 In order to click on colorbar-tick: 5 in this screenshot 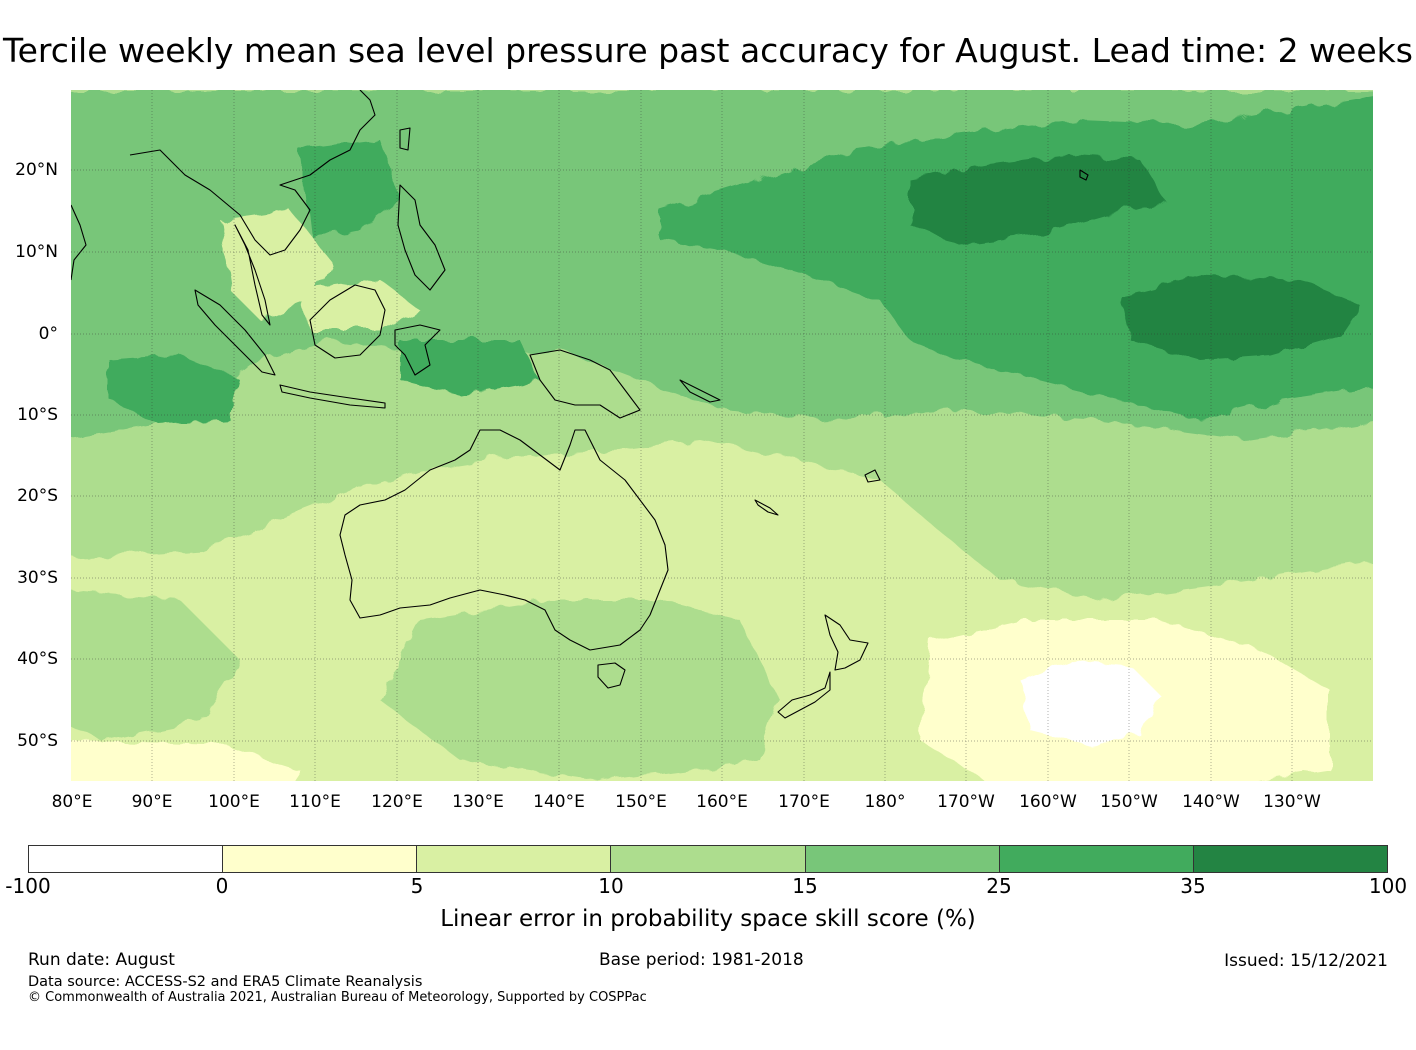, I will do `click(417, 886)`.